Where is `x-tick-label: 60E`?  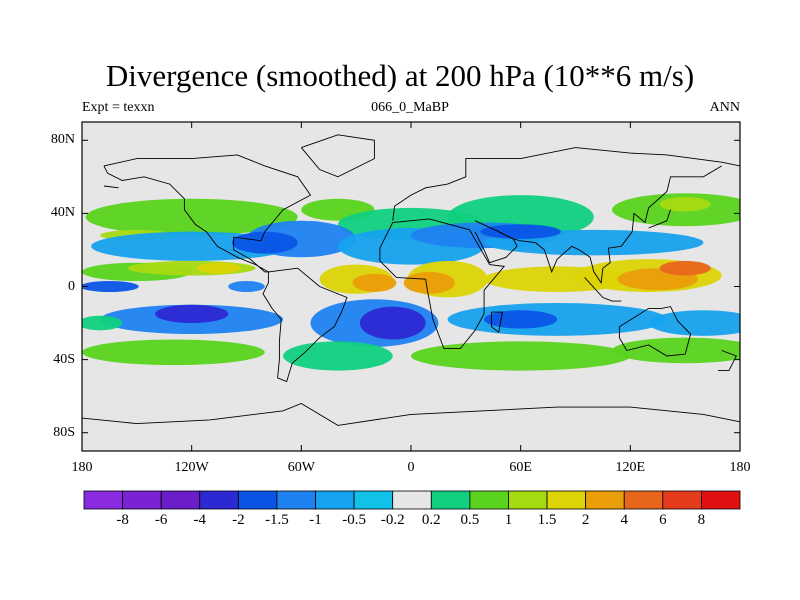 x-tick-label: 60E is located at coordinates (520, 467).